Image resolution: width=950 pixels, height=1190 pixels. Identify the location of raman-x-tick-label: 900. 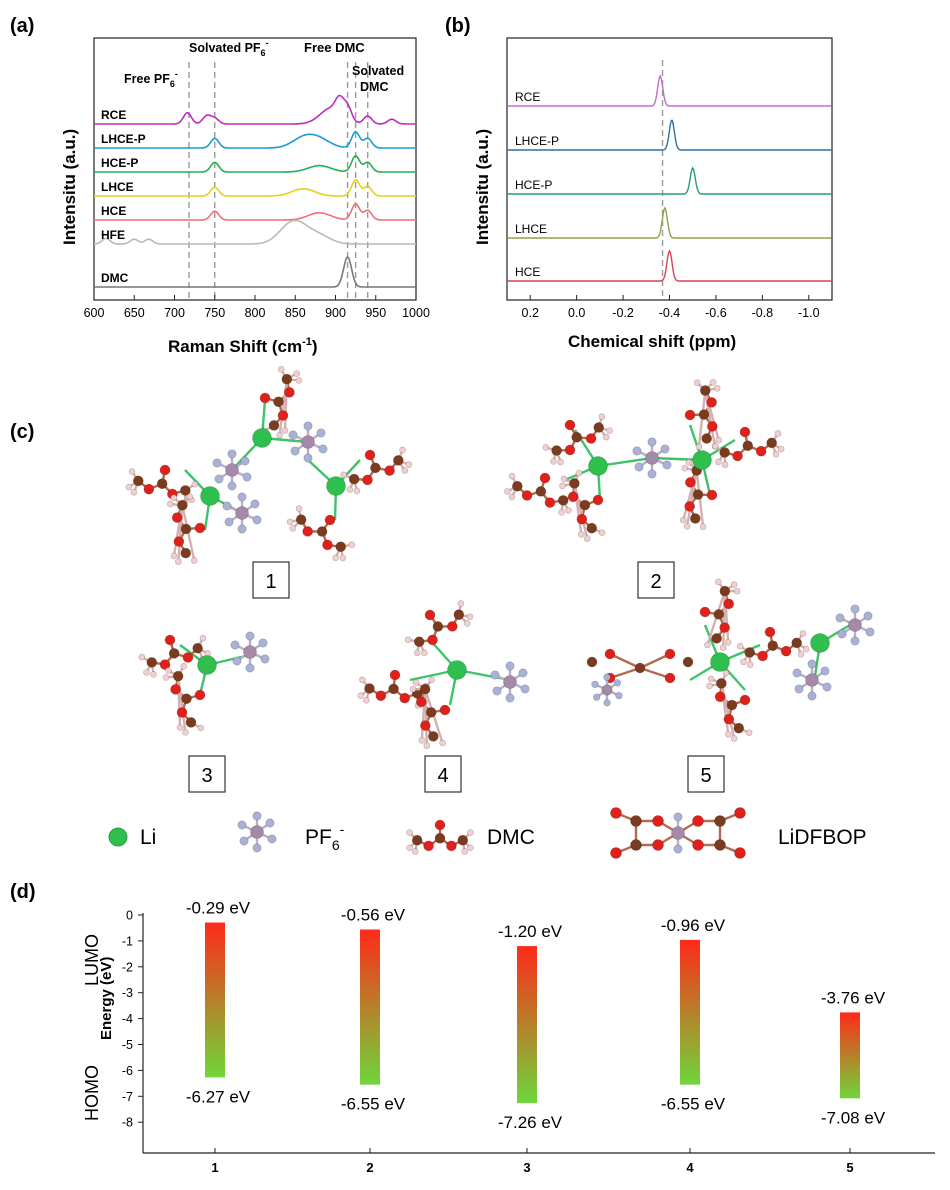
(335, 313).